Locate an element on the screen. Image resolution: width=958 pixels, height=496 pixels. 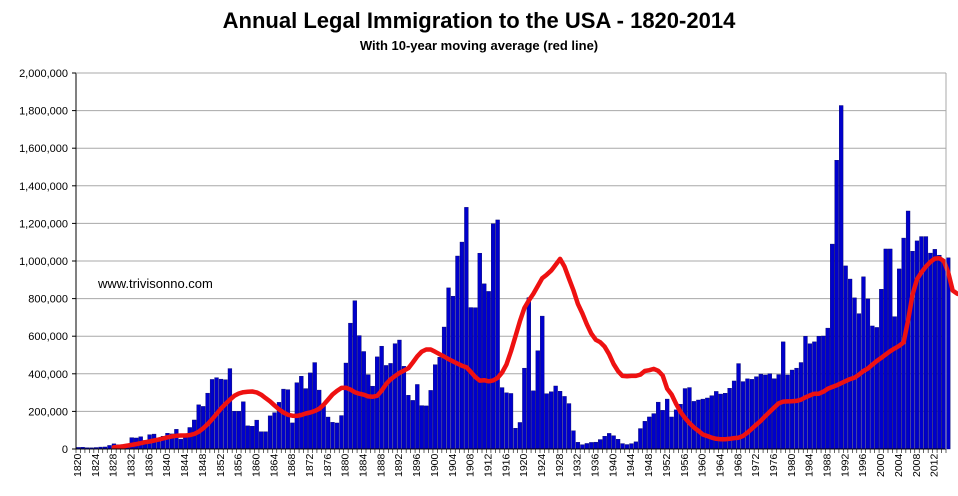
chart-subtitle: With 10-year moving average (red line) is located at coordinates (479, 45).